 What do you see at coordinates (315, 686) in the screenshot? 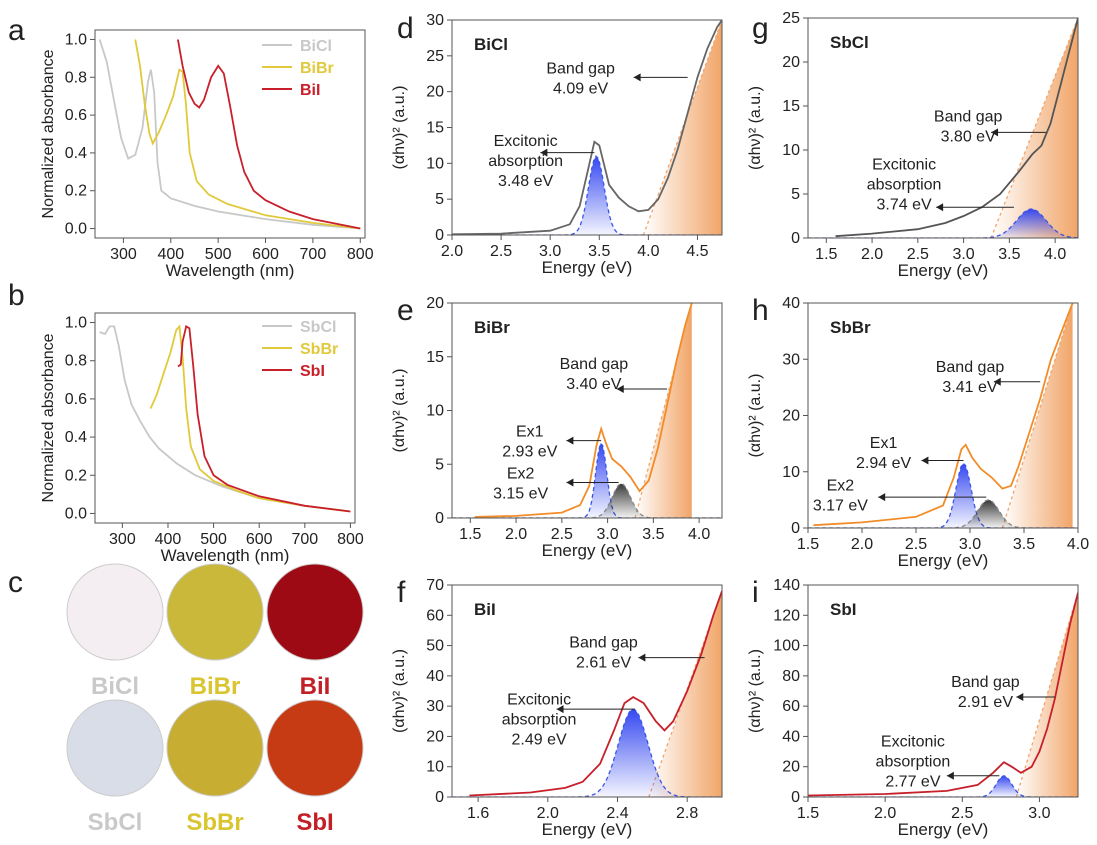
I see `sample-label: BiI` at bounding box center [315, 686].